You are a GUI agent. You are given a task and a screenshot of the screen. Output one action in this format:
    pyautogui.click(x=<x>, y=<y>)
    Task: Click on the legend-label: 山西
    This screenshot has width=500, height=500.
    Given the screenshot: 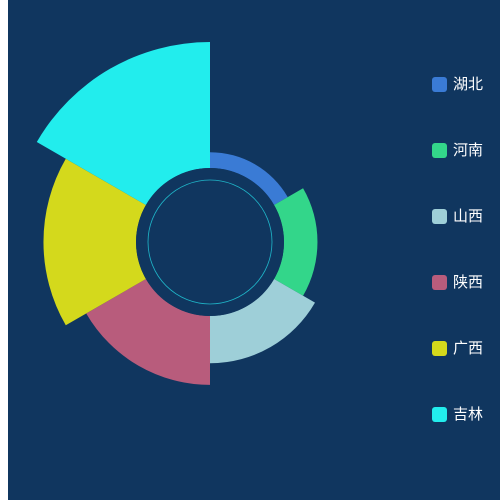 What is the action you would take?
    pyautogui.click(x=468, y=216)
    